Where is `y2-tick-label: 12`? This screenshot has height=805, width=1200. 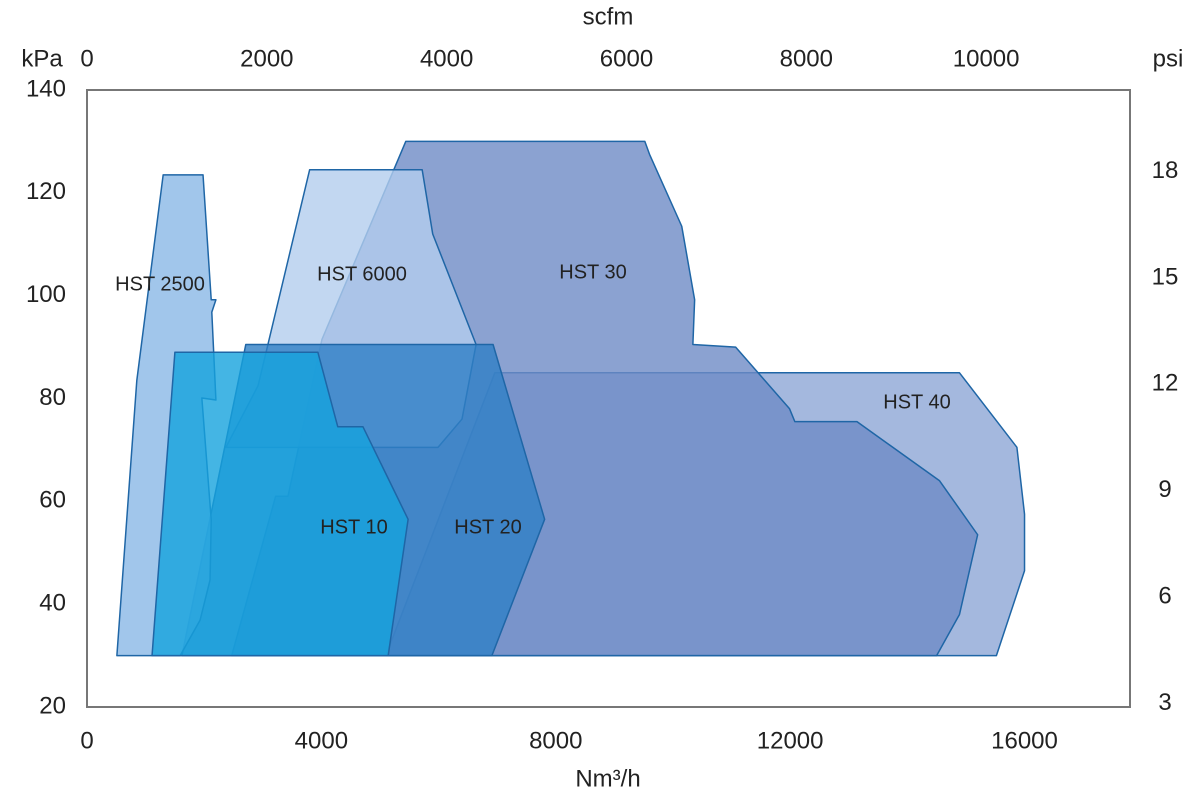
y2-tick-label: 12 is located at coordinates (1165, 383).